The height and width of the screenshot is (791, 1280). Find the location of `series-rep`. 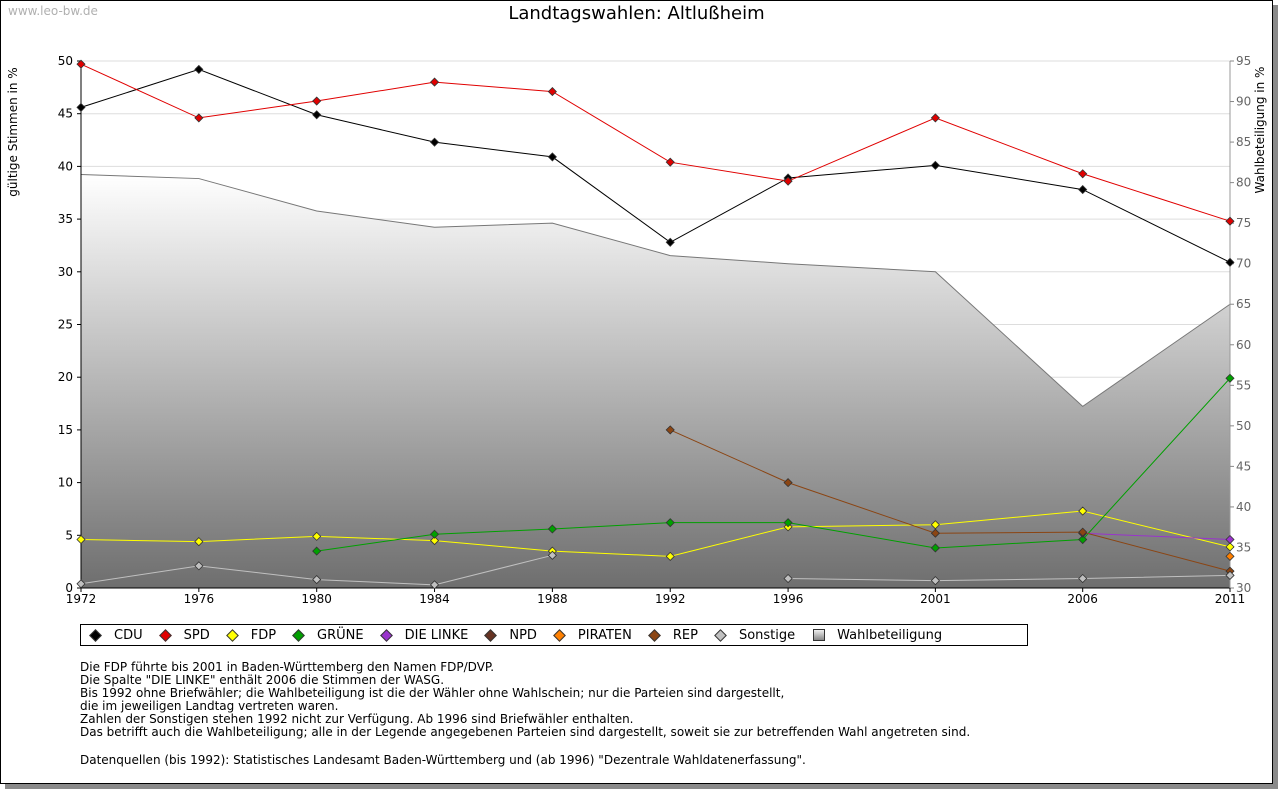

series-rep is located at coordinates (950, 500).